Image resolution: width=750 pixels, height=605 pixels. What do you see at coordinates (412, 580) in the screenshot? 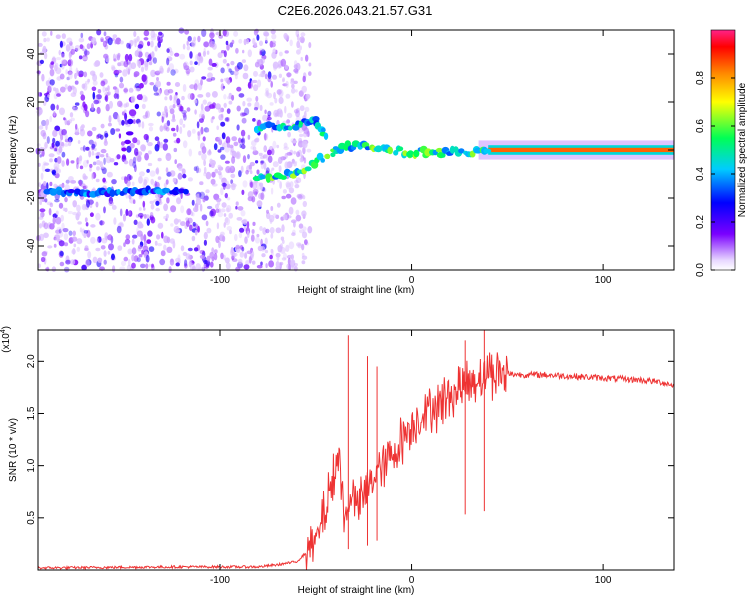
I see `snr-xtick-label: 0` at bounding box center [412, 580].